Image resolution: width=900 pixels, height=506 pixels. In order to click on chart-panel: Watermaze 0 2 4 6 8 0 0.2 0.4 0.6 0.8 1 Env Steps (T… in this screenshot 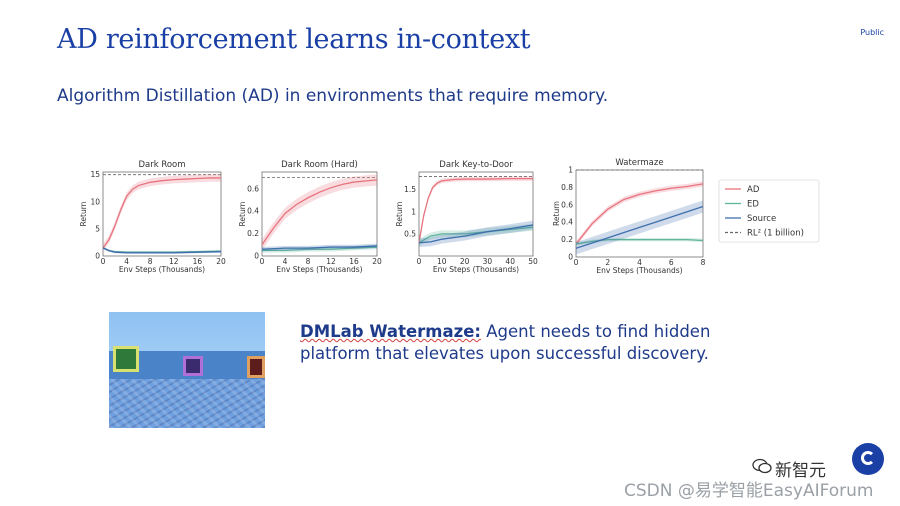, I will do `click(629, 216)`.